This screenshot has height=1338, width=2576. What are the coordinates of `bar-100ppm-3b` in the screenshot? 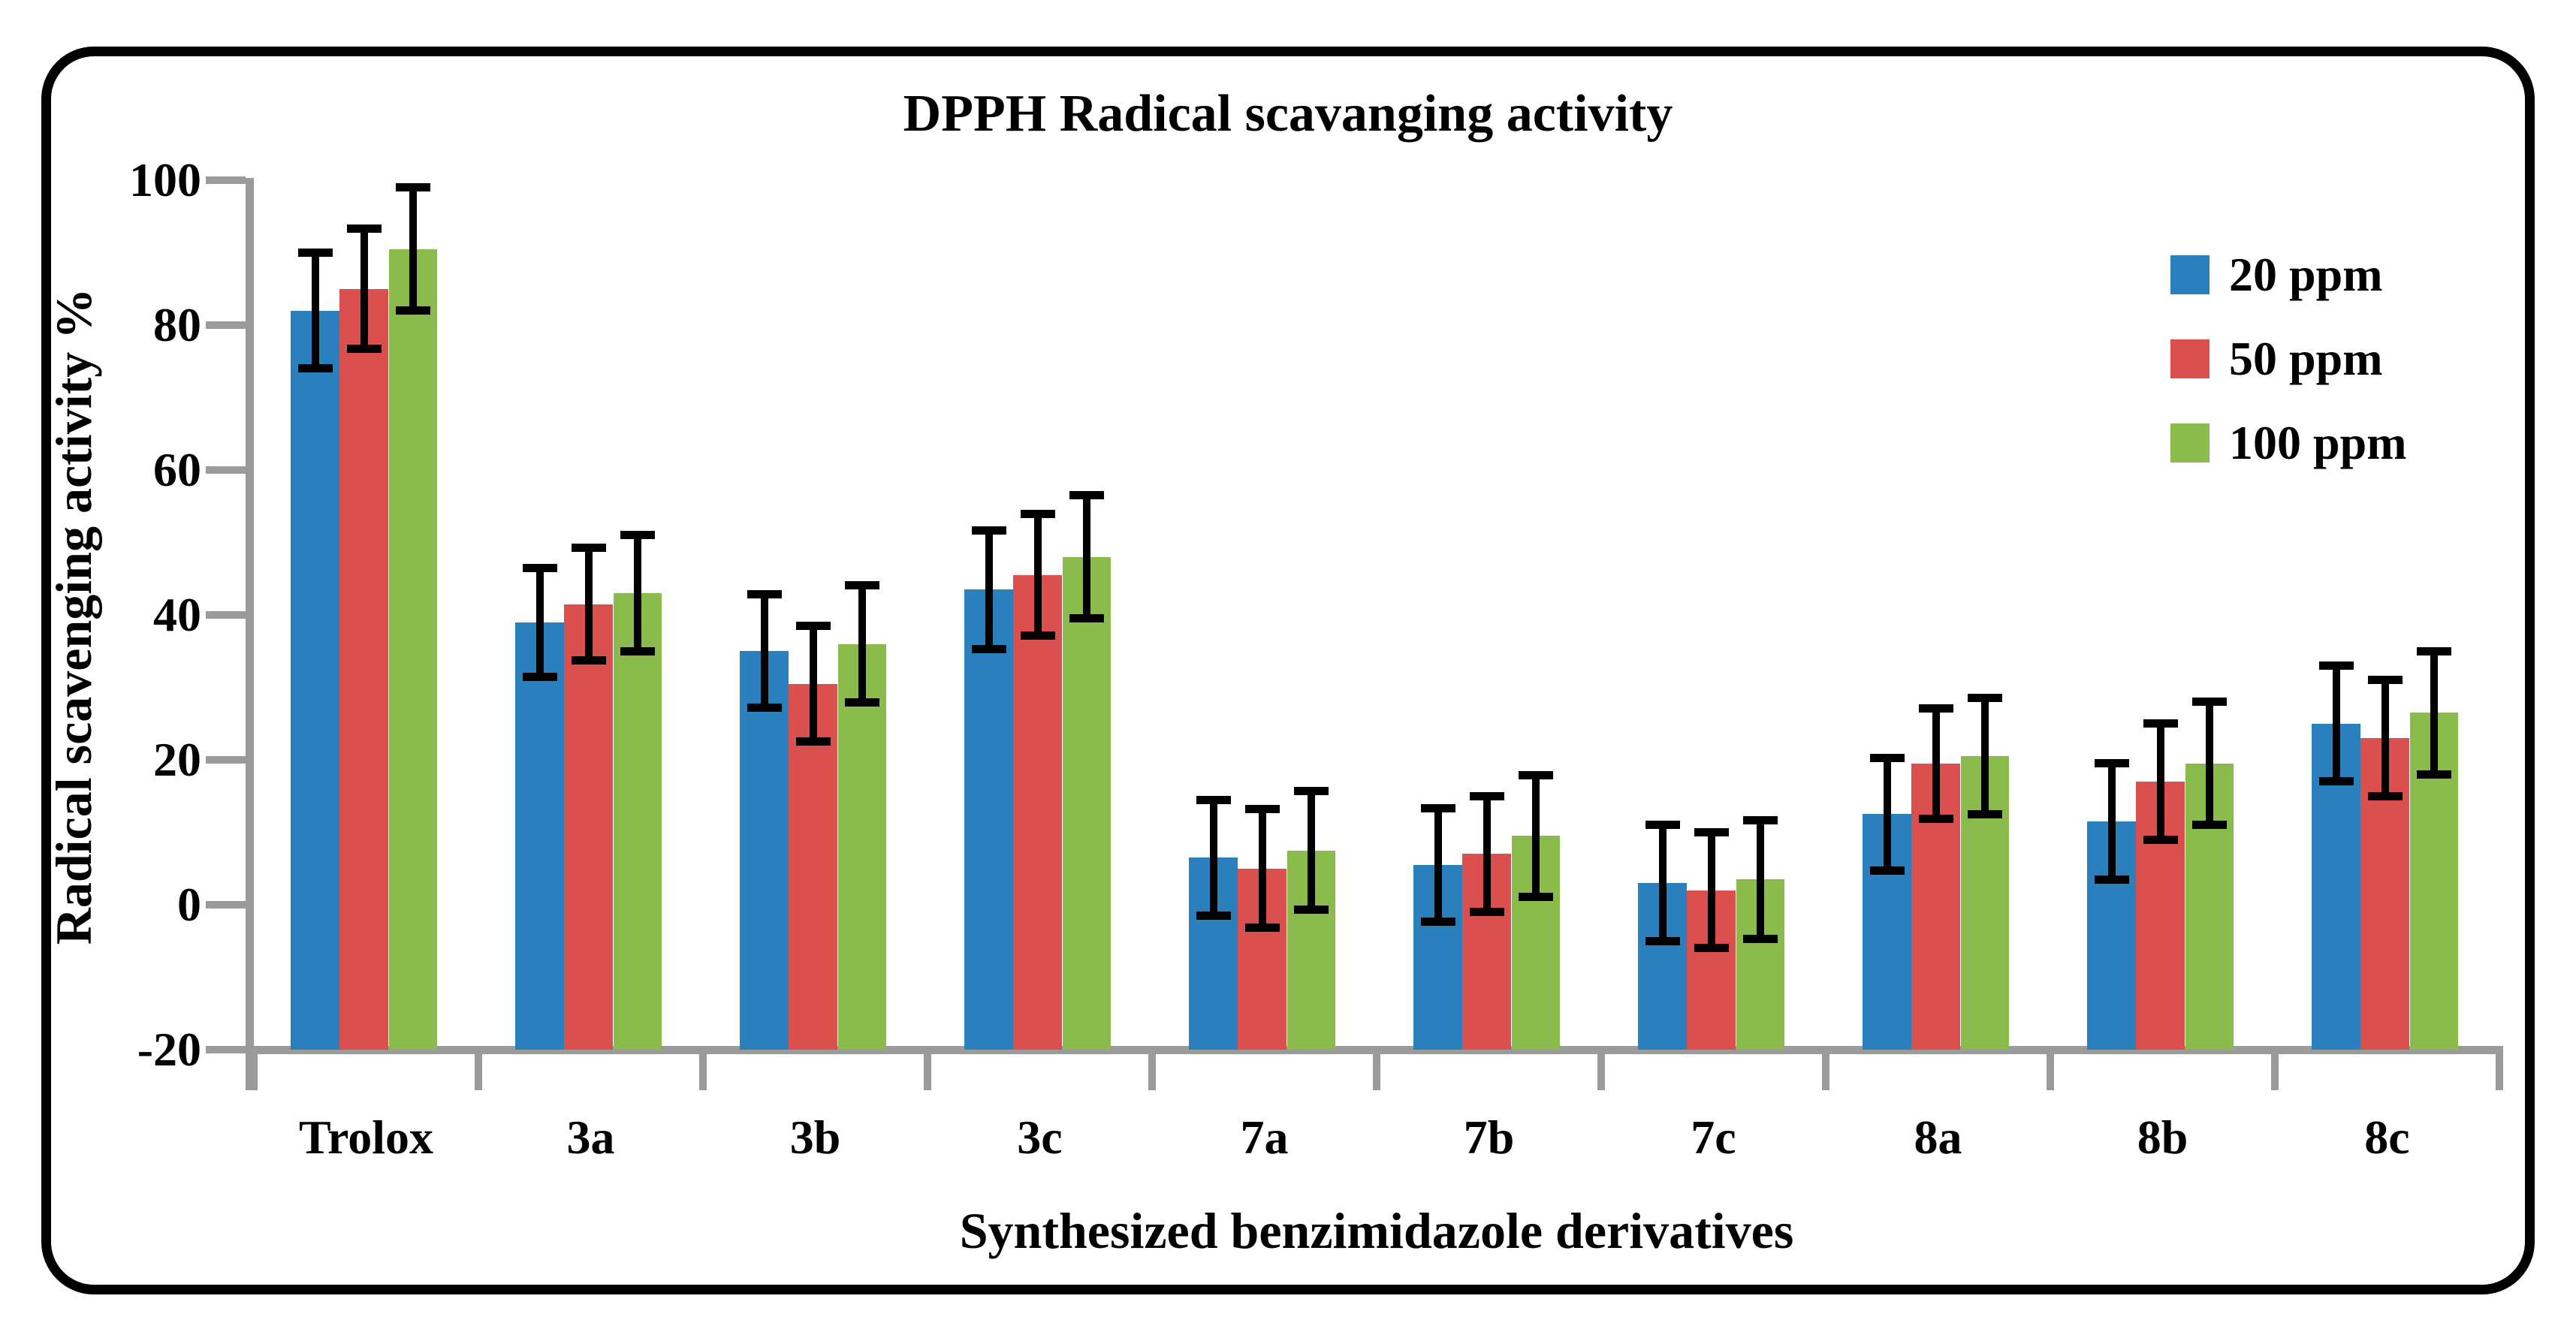 It's located at (862, 846).